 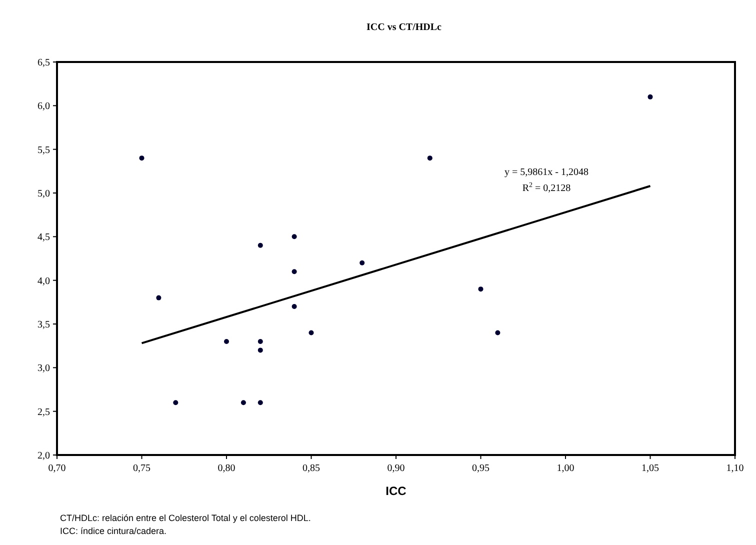 What do you see at coordinates (44, 325) in the screenshot?
I see `y-tick-label: 3,5` at bounding box center [44, 325].